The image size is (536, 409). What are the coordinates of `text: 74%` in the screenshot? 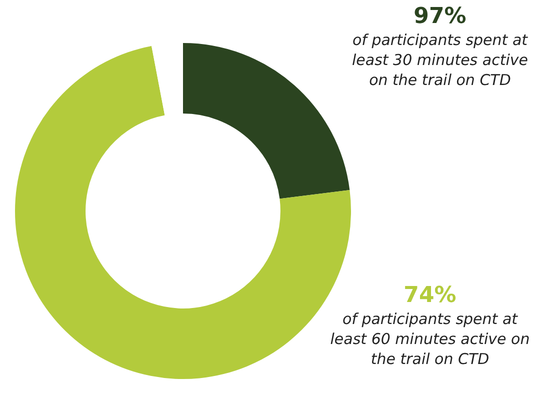 It's located at (430, 296).